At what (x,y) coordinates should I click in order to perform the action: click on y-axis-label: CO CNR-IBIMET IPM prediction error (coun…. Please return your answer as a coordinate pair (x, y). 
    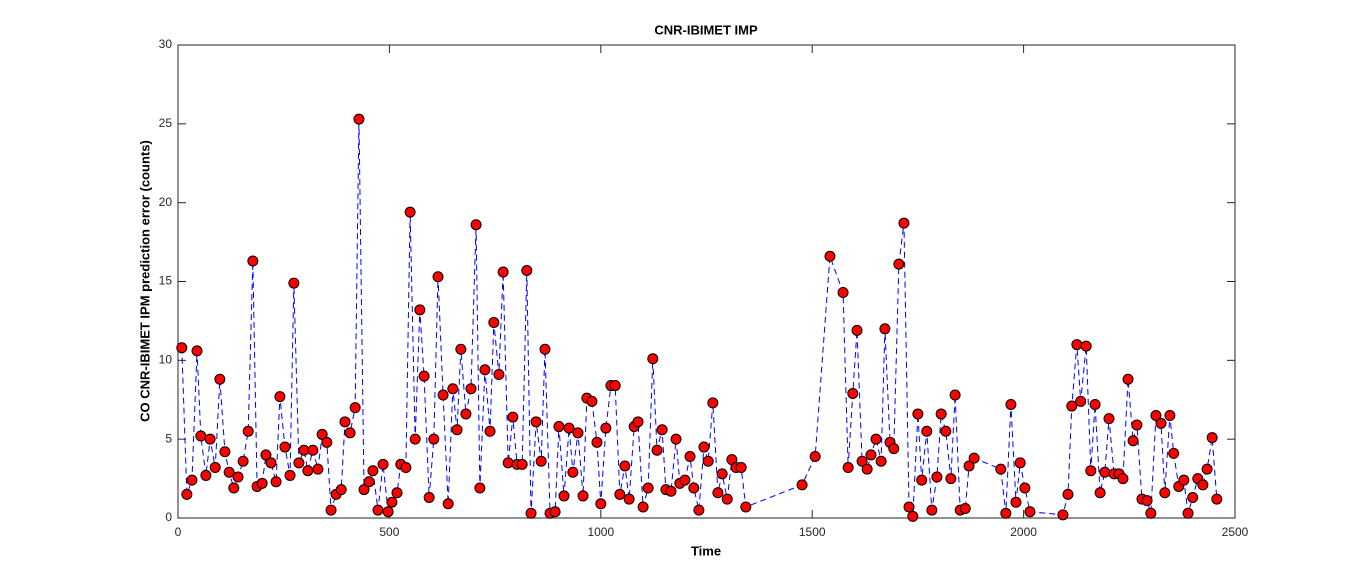
    Looking at the image, I should click on (144, 281).